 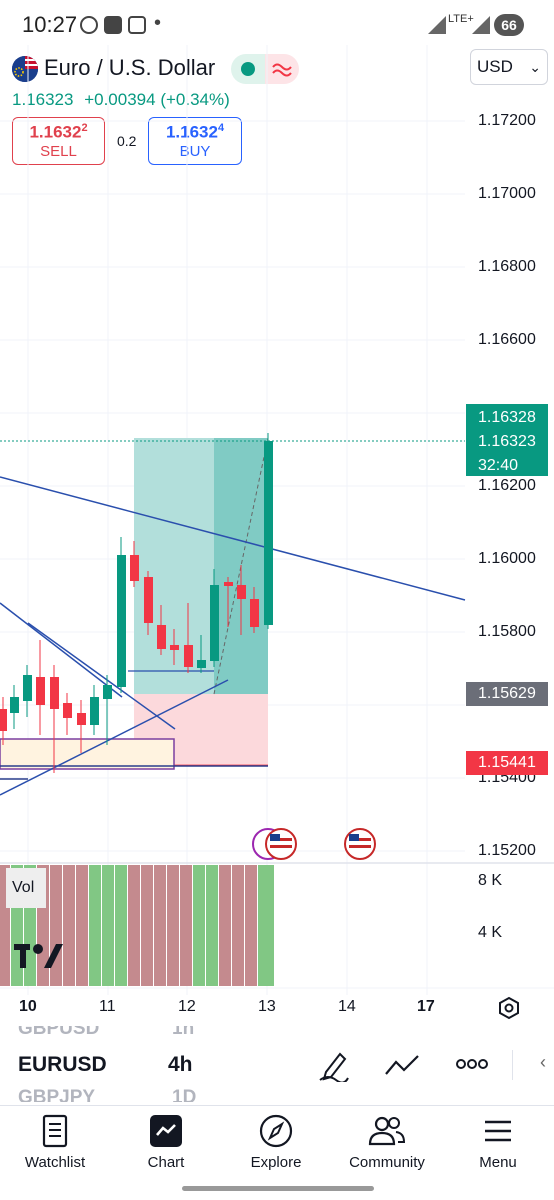 What do you see at coordinates (498, 1131) in the screenshot?
I see `menu-icon` at bounding box center [498, 1131].